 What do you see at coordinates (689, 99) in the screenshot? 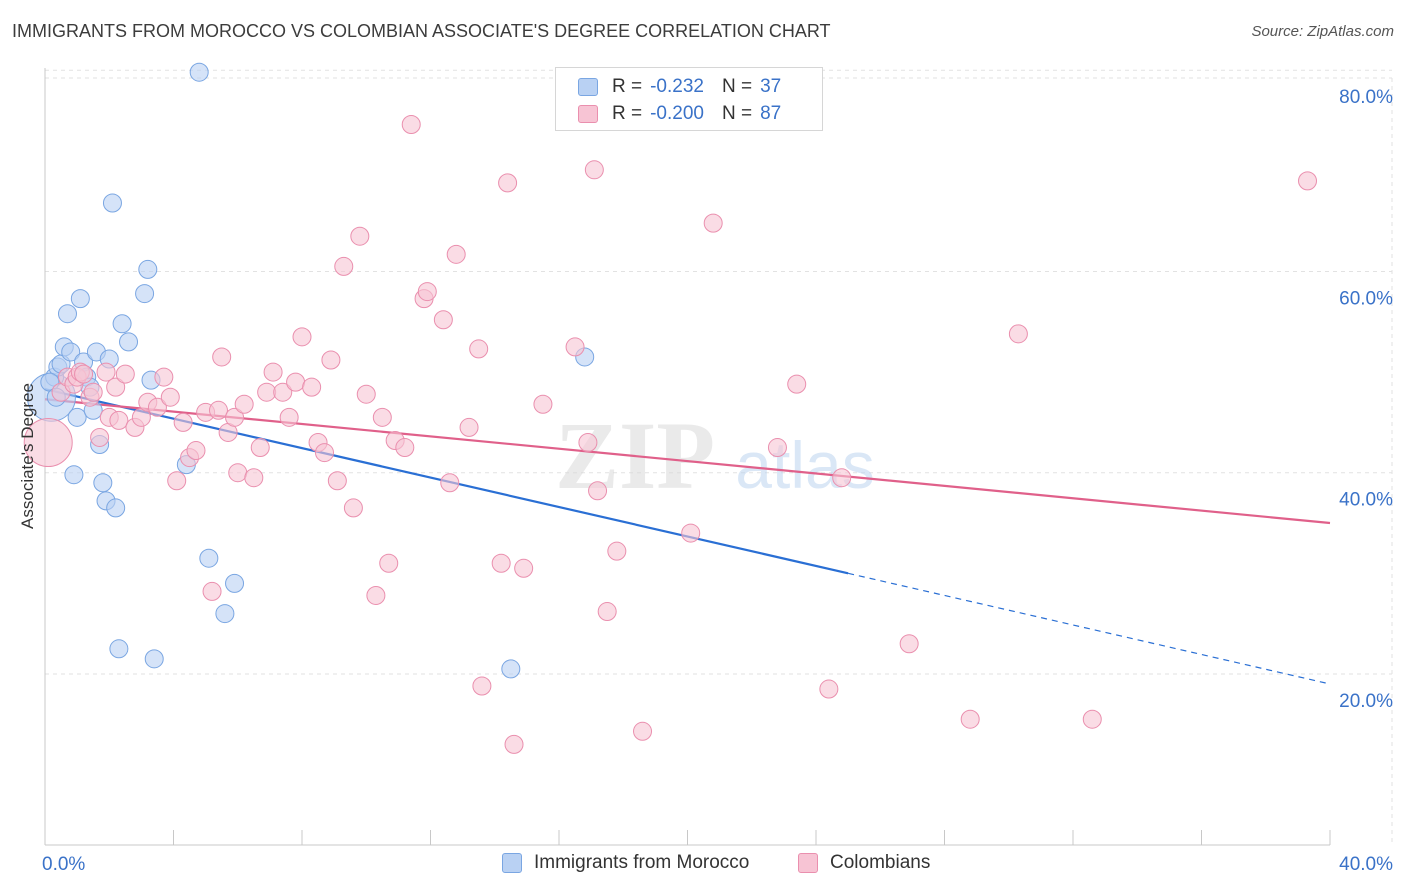
I see `stats-legend: R = -0.232 N = 37 R = -0.200 N = 87` at bounding box center [689, 99].